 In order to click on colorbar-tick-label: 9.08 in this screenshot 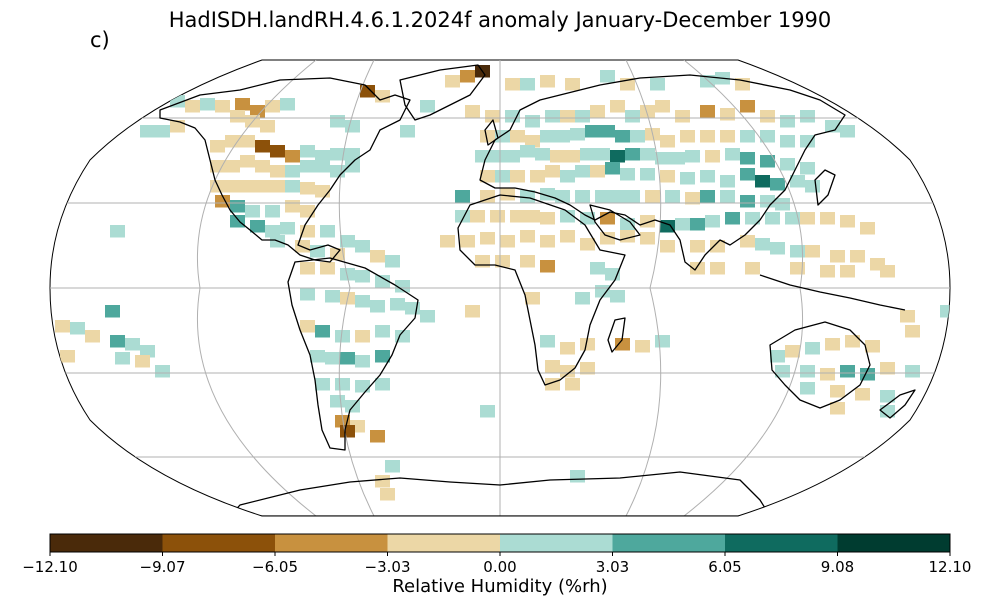, I will do `click(837, 567)`.